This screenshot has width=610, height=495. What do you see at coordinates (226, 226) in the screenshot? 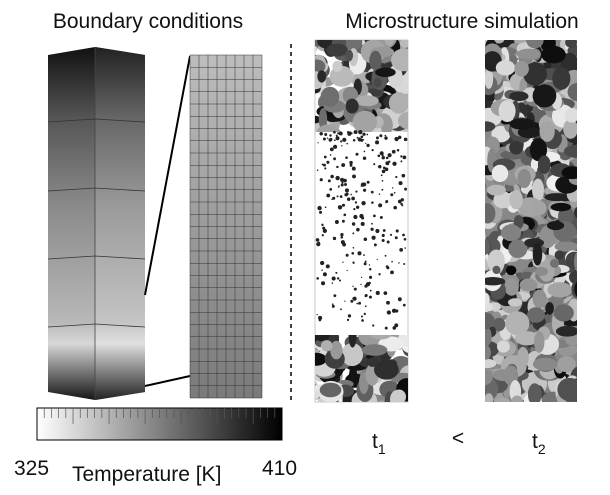
I see `mesh-grid` at bounding box center [226, 226].